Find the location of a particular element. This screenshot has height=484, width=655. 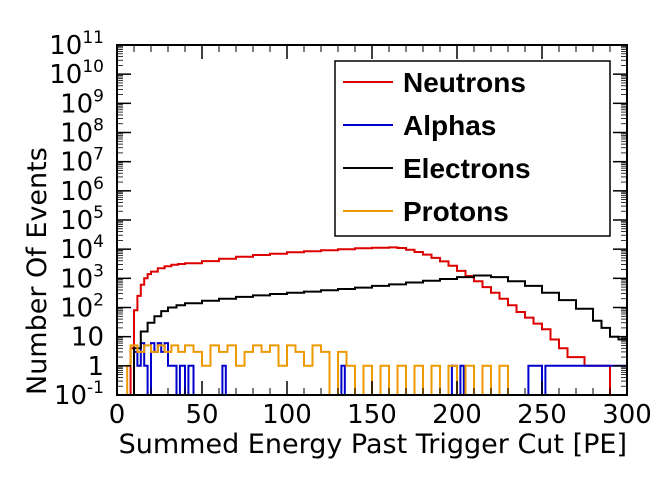

x-axis-title: Summed Energy Past Trigger Cut [PE] is located at coordinates (373, 444).